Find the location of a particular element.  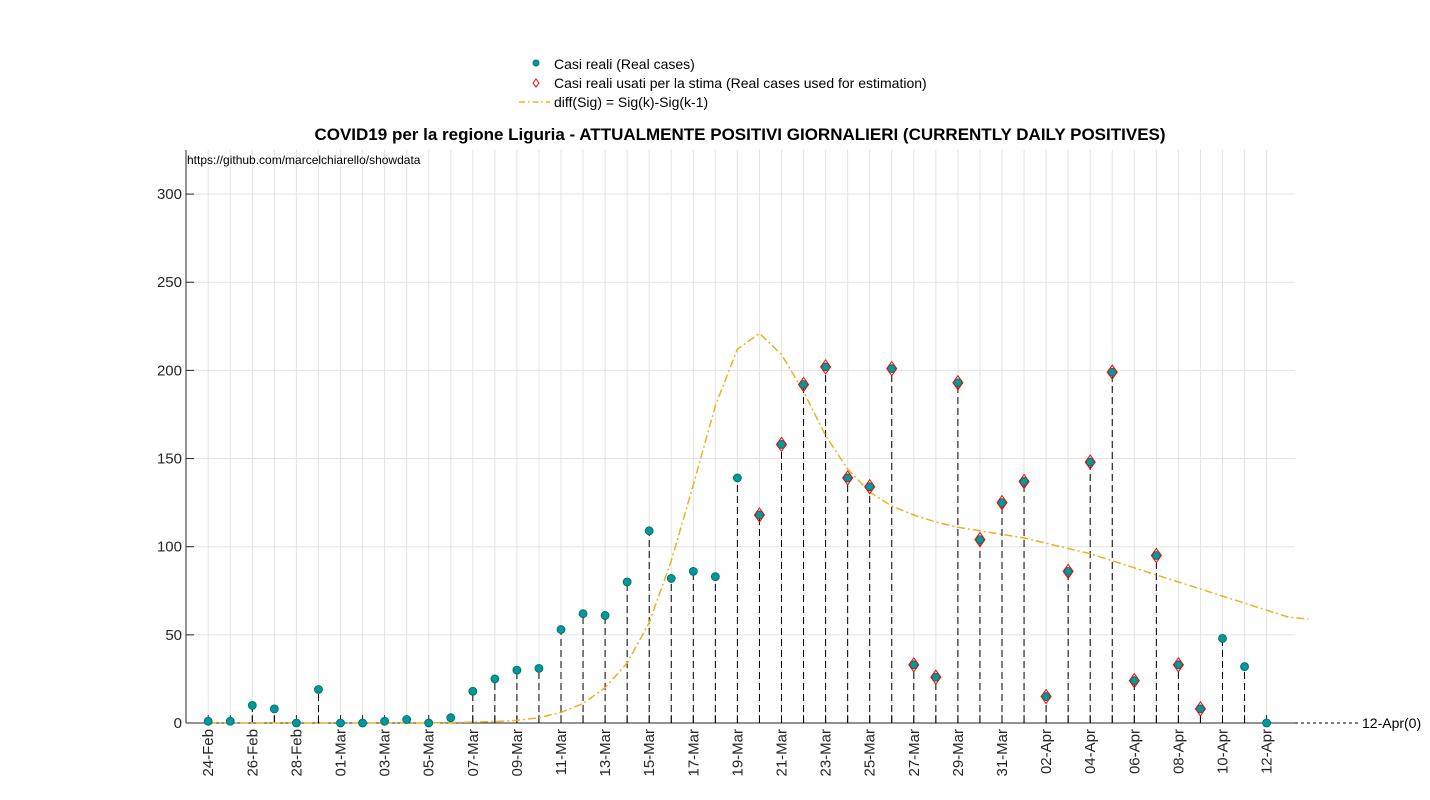

x-tick-label: 21-Mar is located at coordinates (782, 753).